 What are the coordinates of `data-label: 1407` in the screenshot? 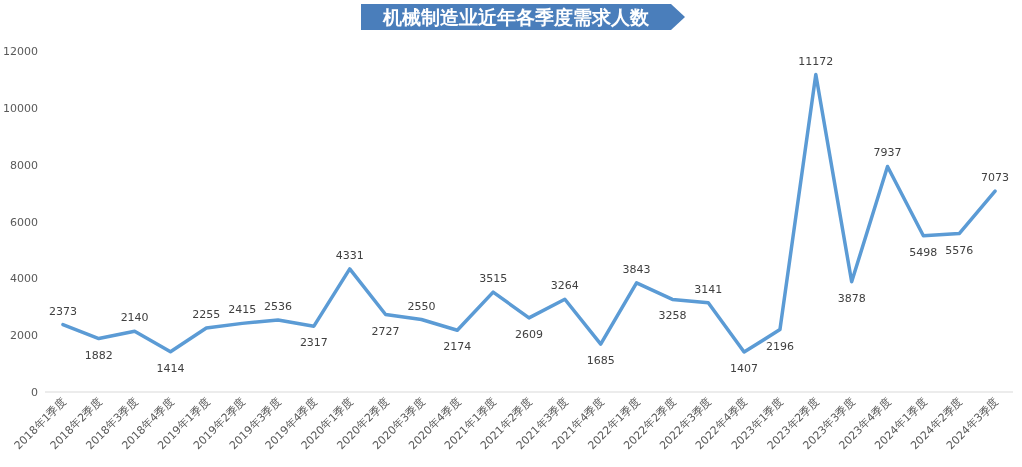 It's located at (744, 369).